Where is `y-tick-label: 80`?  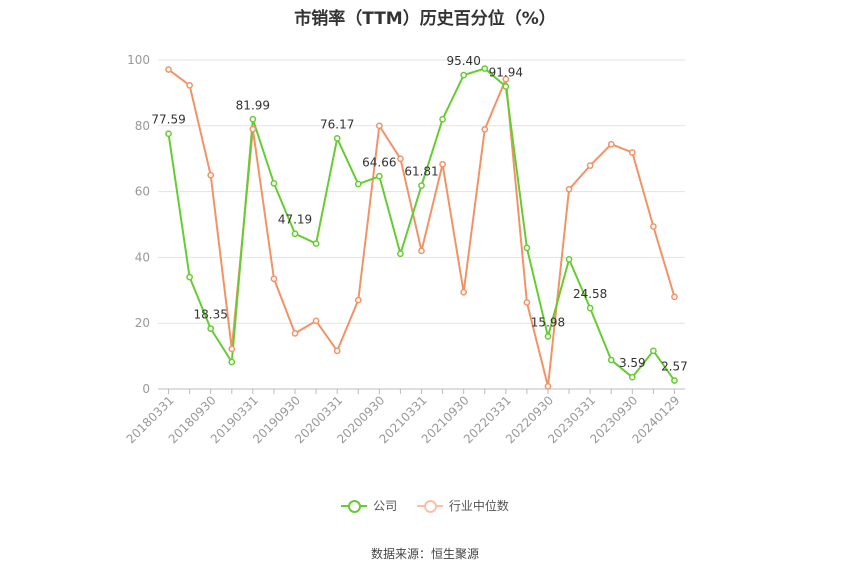 y-tick-label: 80 is located at coordinates (142, 126).